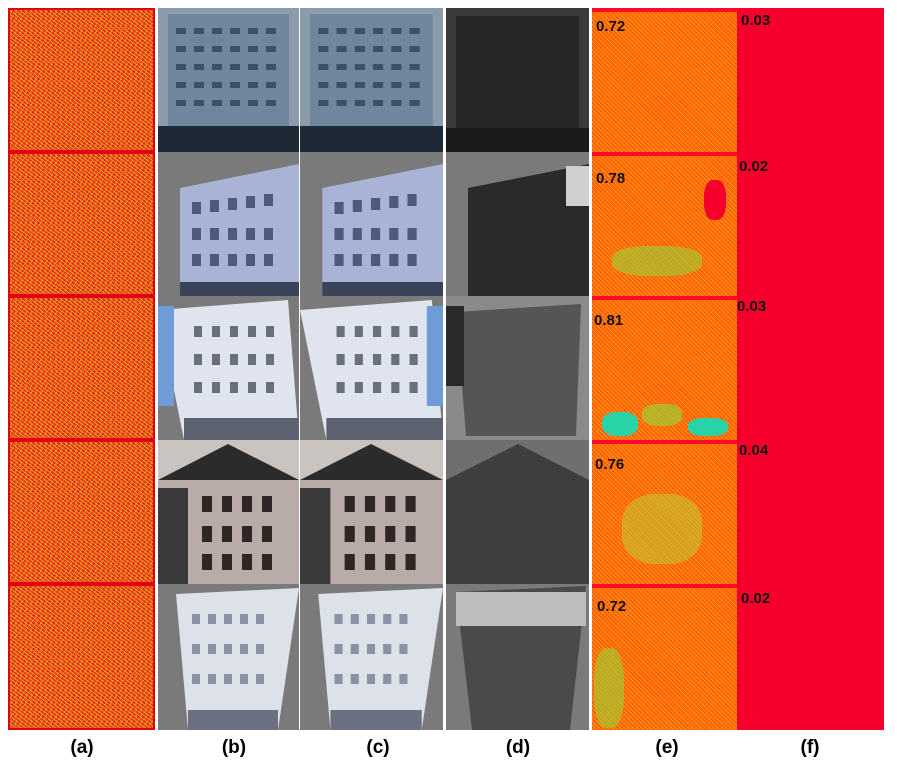  I want to click on heat-map-3: 0.81, so click(664, 368).